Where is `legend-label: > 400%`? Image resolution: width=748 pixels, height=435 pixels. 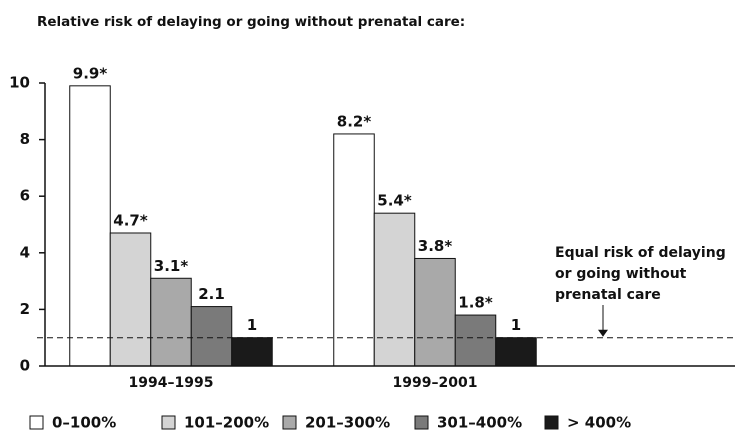
legend-label: > 400% is located at coordinates (599, 423).